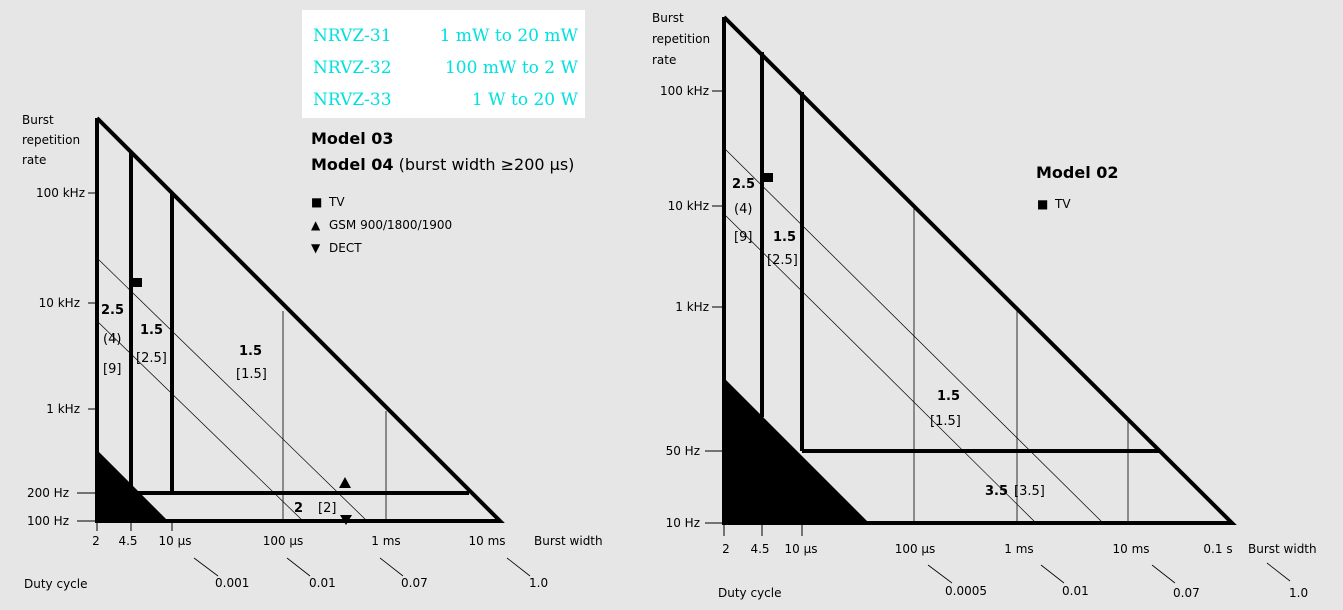 Image resolution: width=1343 pixels, height=610 pixels. I want to click on y-tick-100khz: 100 kHz, so click(60, 193).